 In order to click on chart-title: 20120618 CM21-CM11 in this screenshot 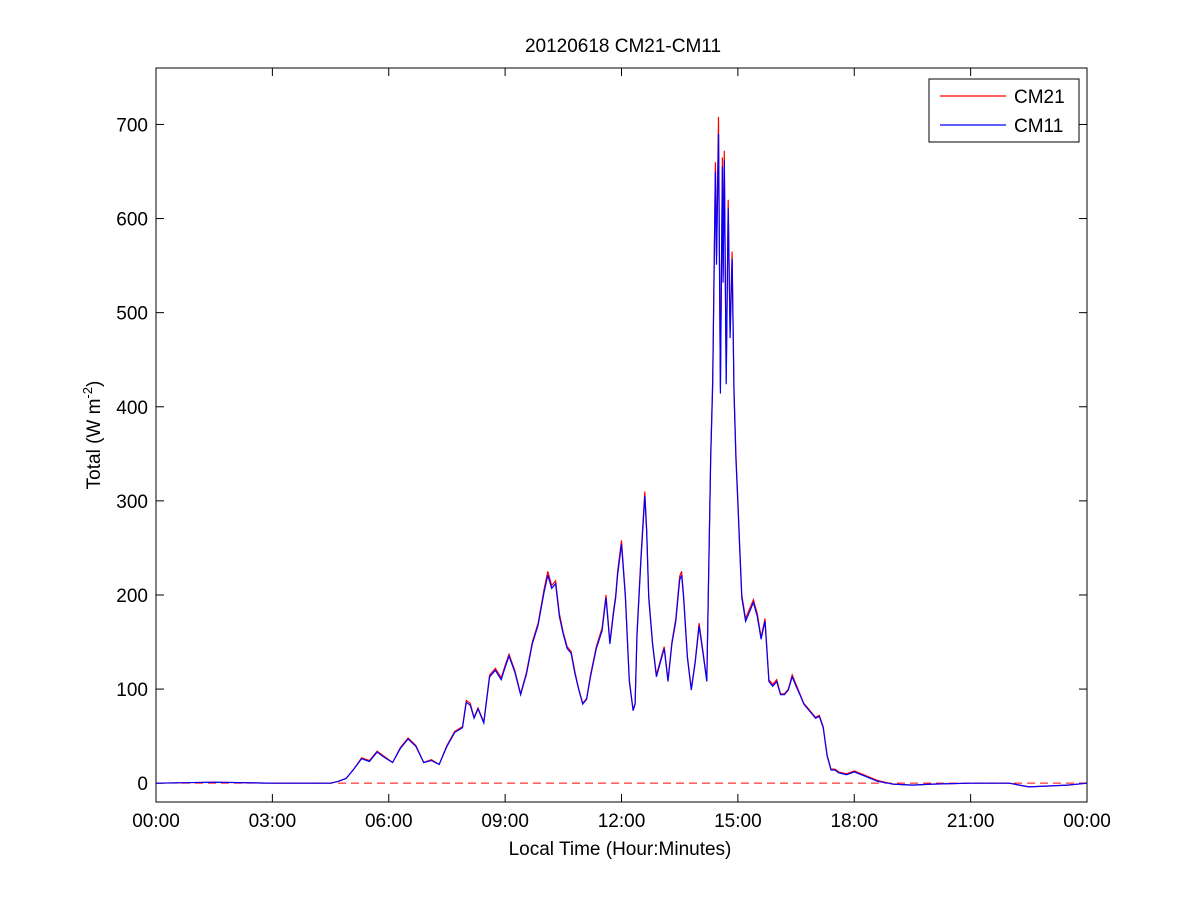, I will do `click(623, 46)`.